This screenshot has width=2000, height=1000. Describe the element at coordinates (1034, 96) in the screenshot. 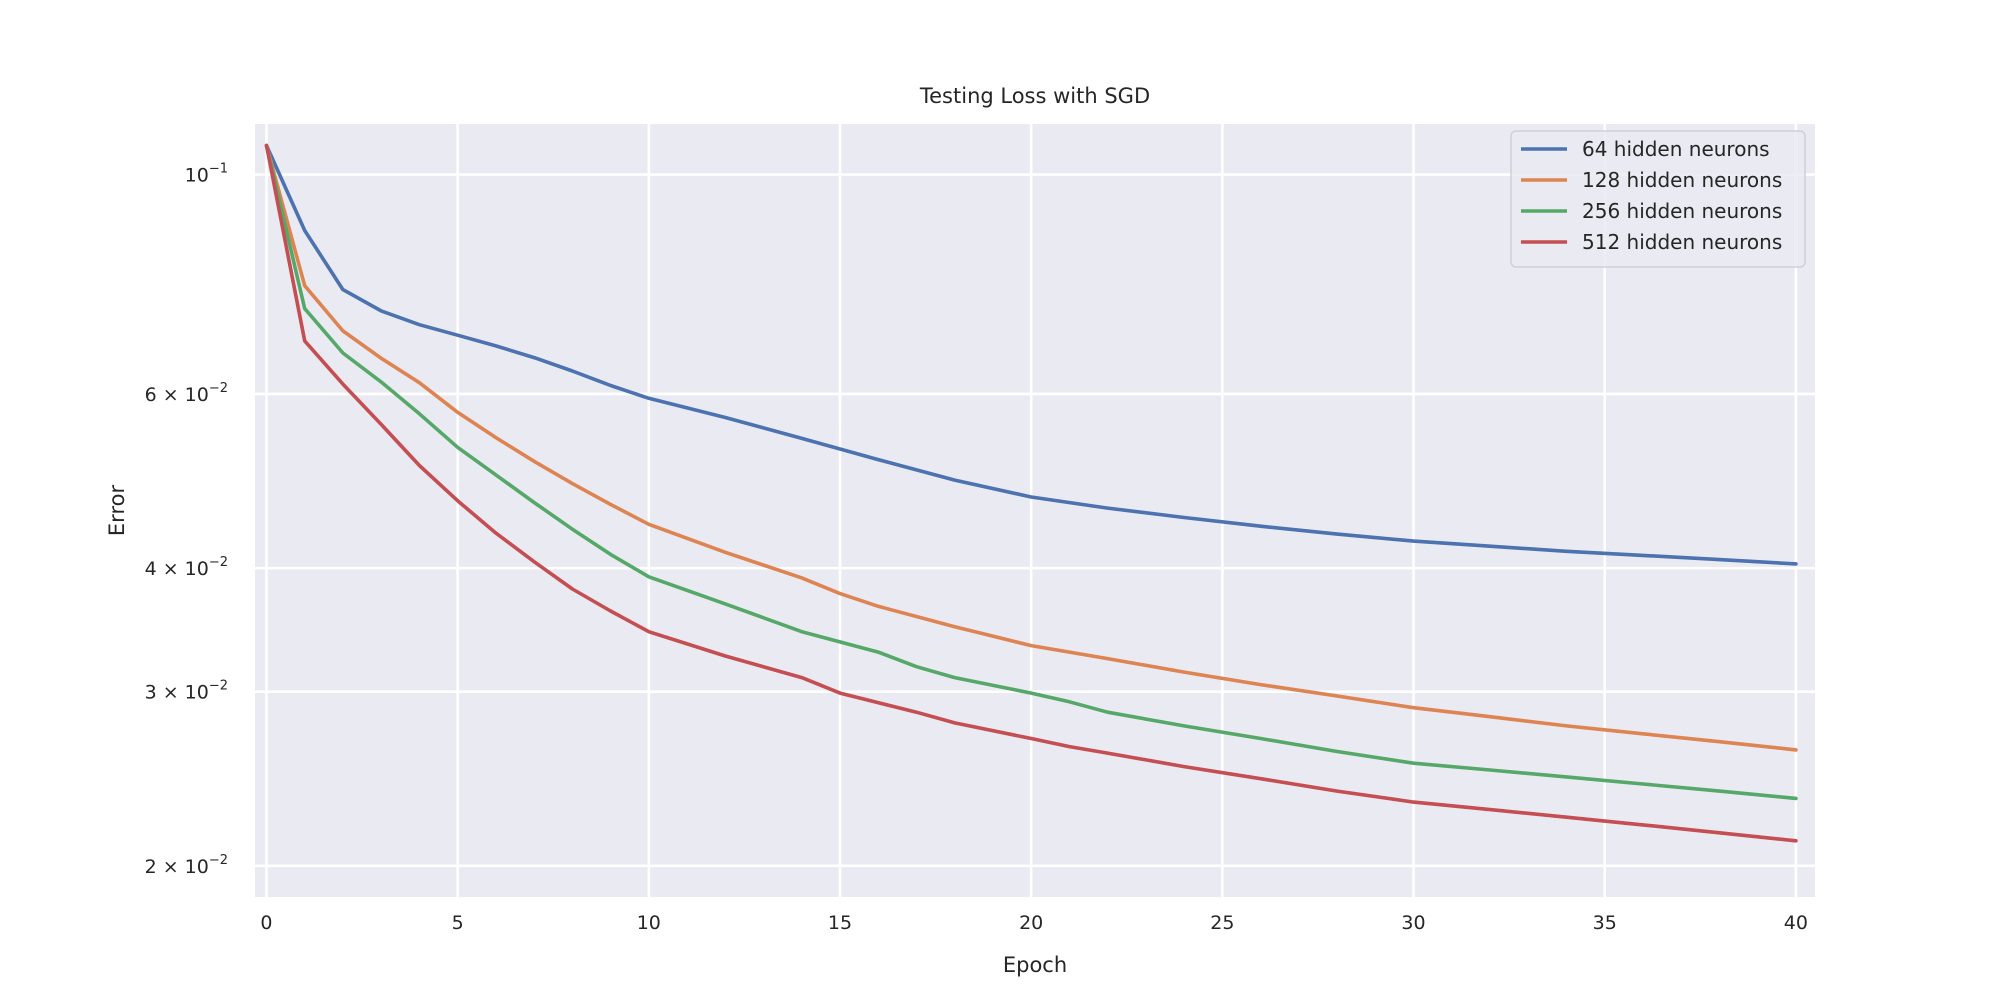

I see `chart-title: Testing Loss with SGD` at that location.